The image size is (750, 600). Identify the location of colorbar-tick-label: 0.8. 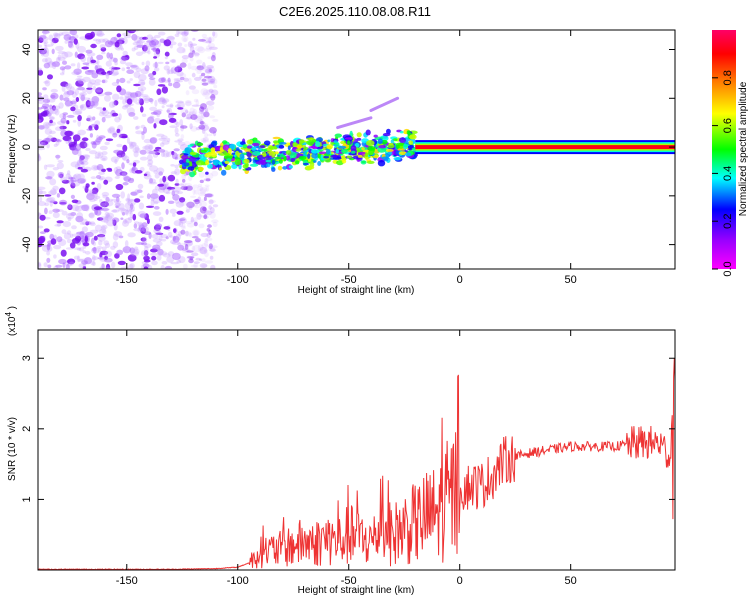
(728, 77).